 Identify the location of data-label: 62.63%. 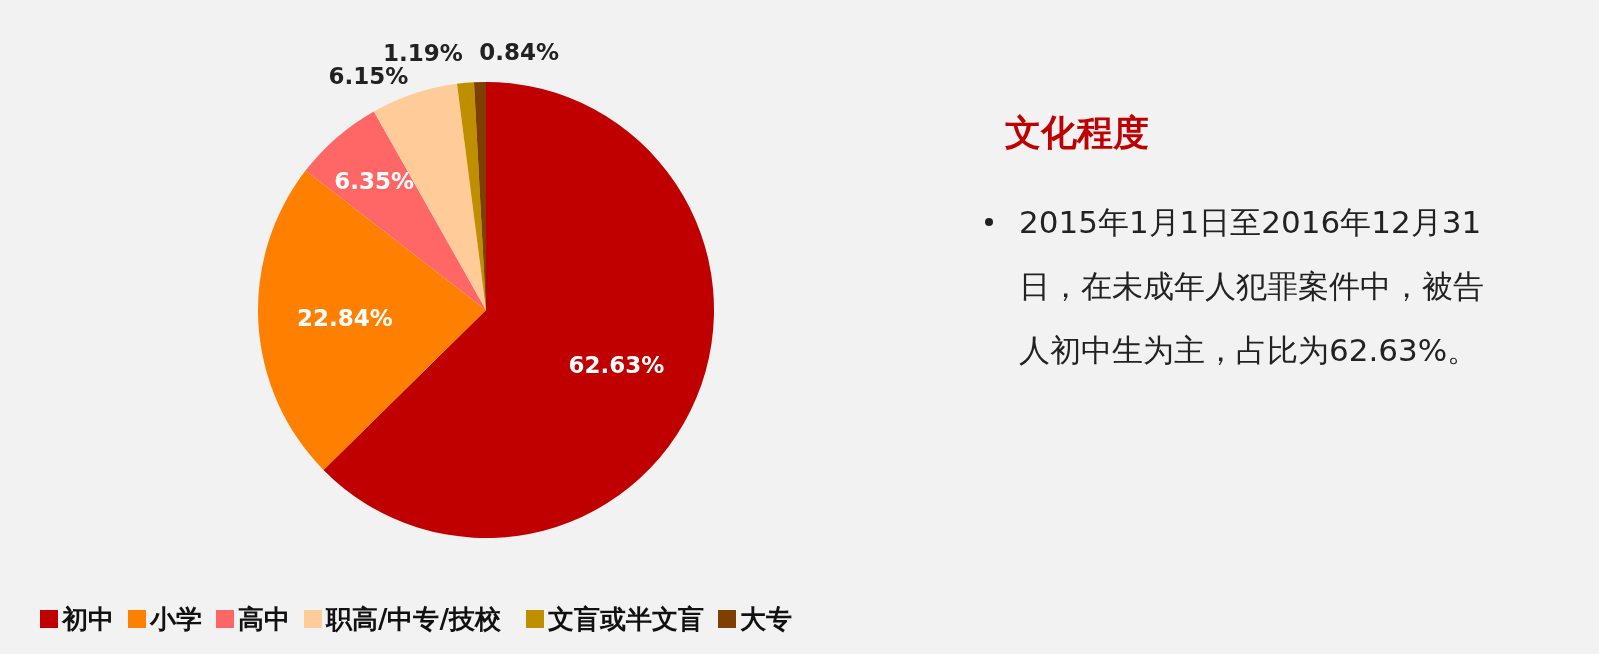
(616, 364).